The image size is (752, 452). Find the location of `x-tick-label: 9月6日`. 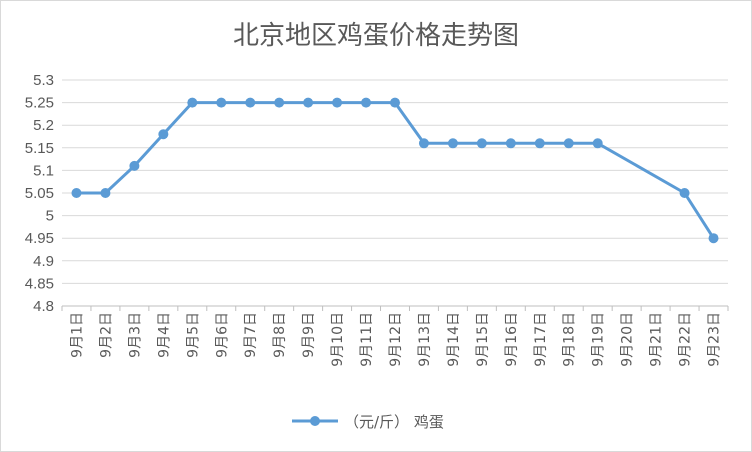

x-tick-label: 9月6日 is located at coordinates (222, 335).